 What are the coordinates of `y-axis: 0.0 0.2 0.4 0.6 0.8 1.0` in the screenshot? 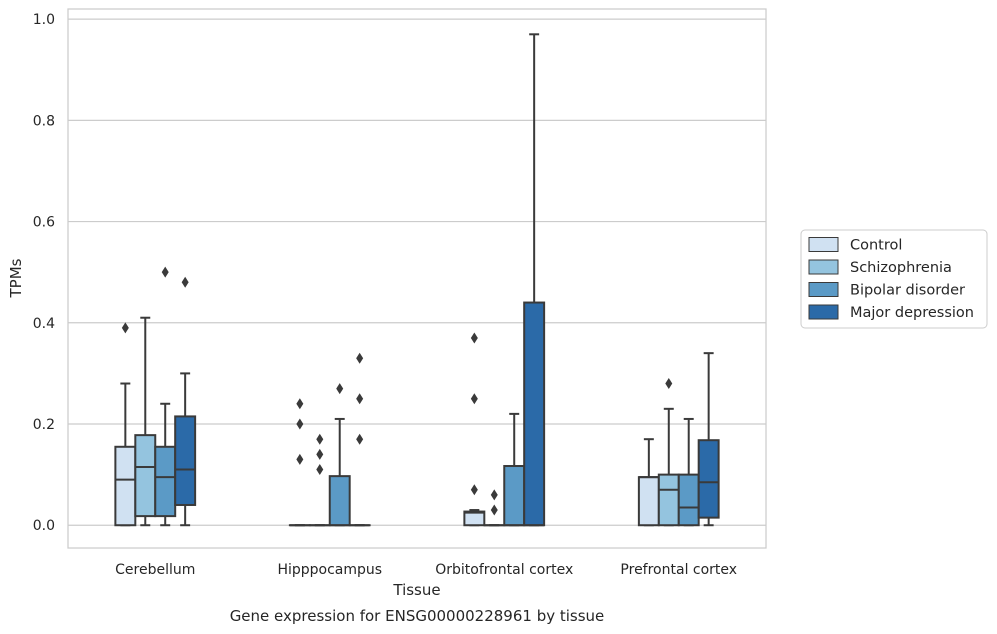 It's located at (44, 273).